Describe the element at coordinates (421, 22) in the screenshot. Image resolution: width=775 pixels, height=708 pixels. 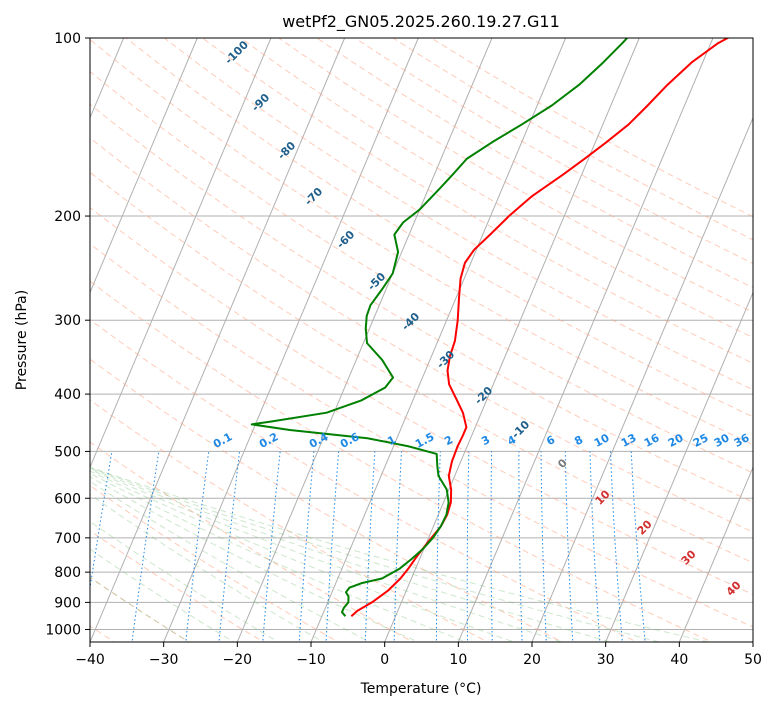
I see `chart-title: wetPf2_GN05.2025.260.19.27.G11` at that location.